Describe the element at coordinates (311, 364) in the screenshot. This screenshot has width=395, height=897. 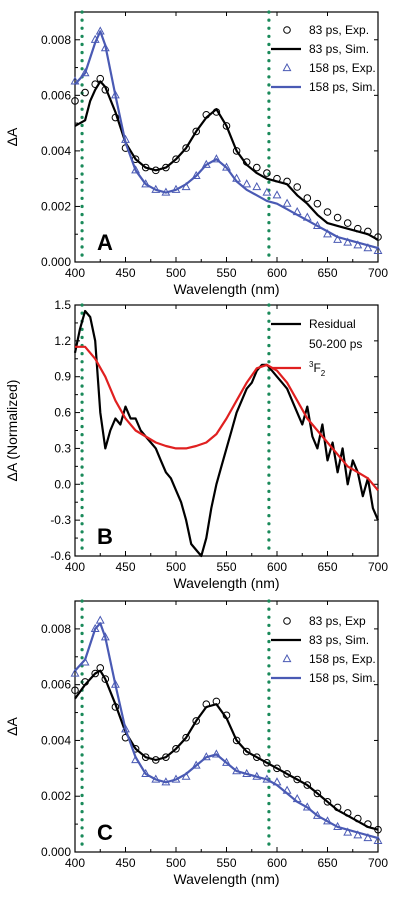
I see `legend-label-sup: 3` at that location.